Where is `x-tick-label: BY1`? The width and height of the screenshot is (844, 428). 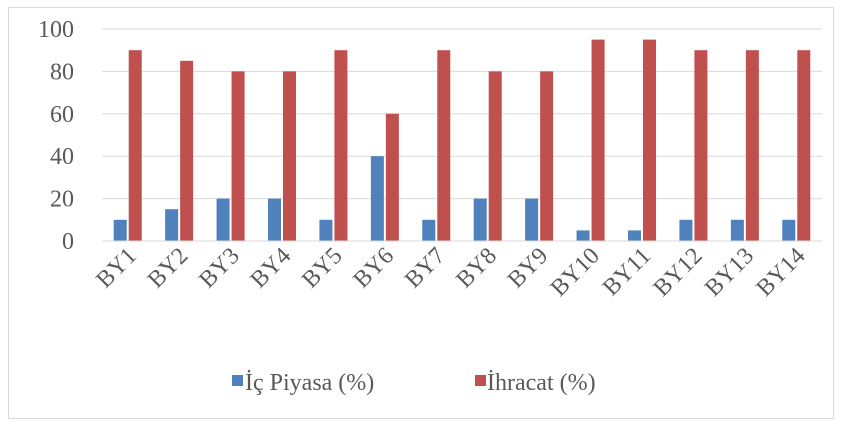
x-tick-label: BY1 is located at coordinates (117, 268).